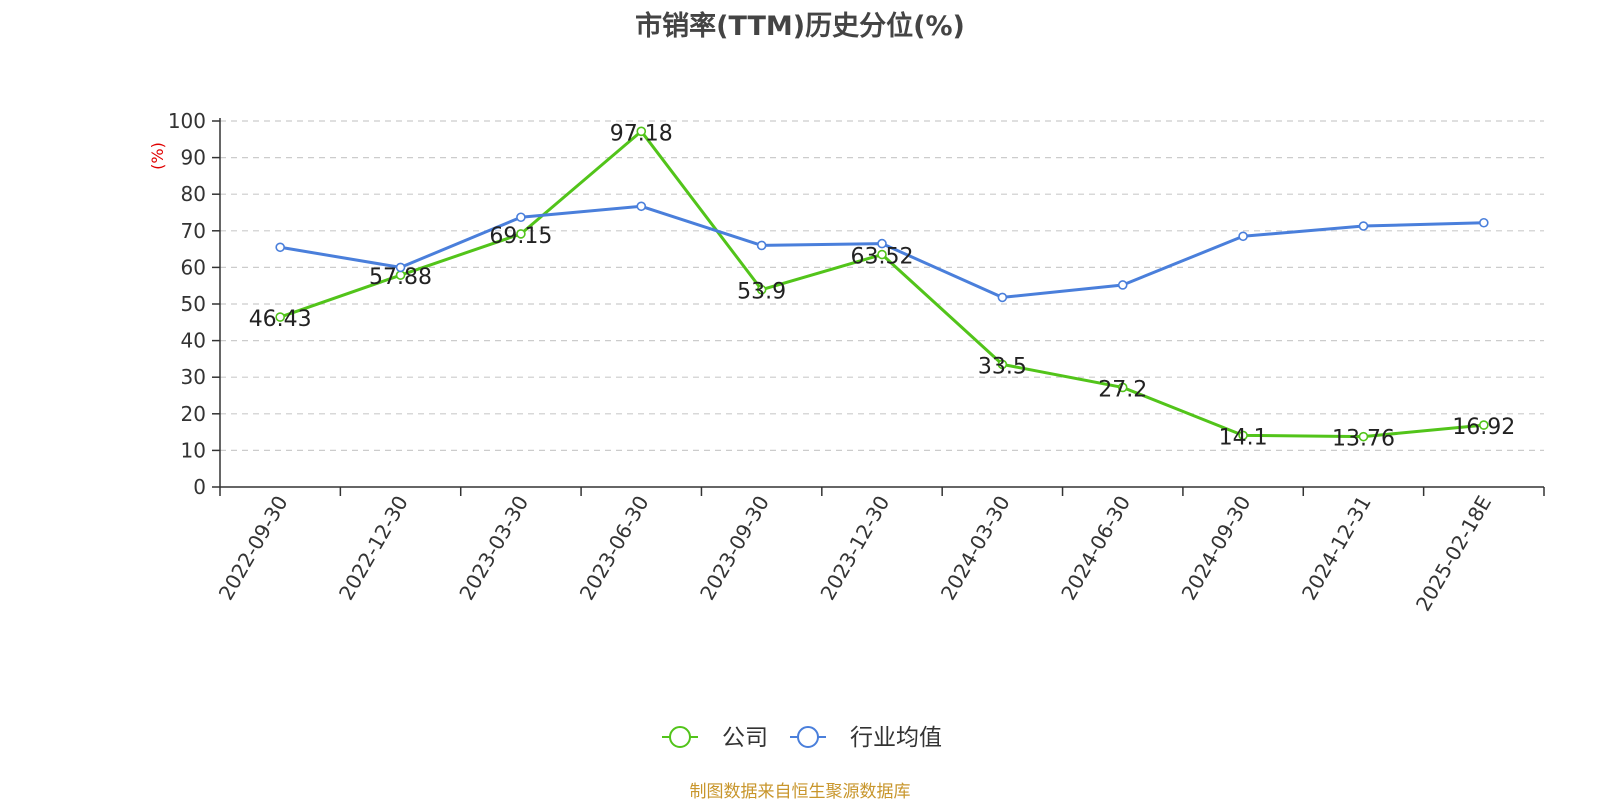 This screenshot has width=1600, height=802. I want to click on y-tick-label: 50, so click(193, 304).